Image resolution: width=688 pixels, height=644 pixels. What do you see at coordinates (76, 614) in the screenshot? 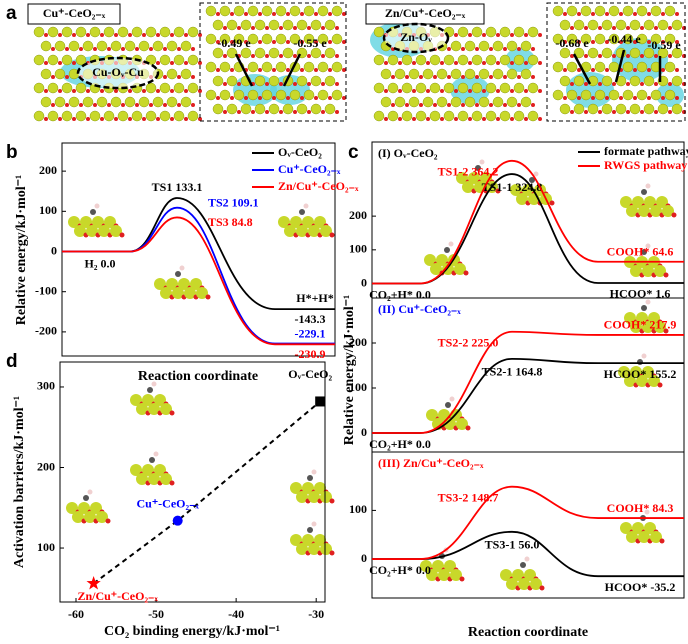
I see `x-tick-label: -60` at bounding box center [76, 614].